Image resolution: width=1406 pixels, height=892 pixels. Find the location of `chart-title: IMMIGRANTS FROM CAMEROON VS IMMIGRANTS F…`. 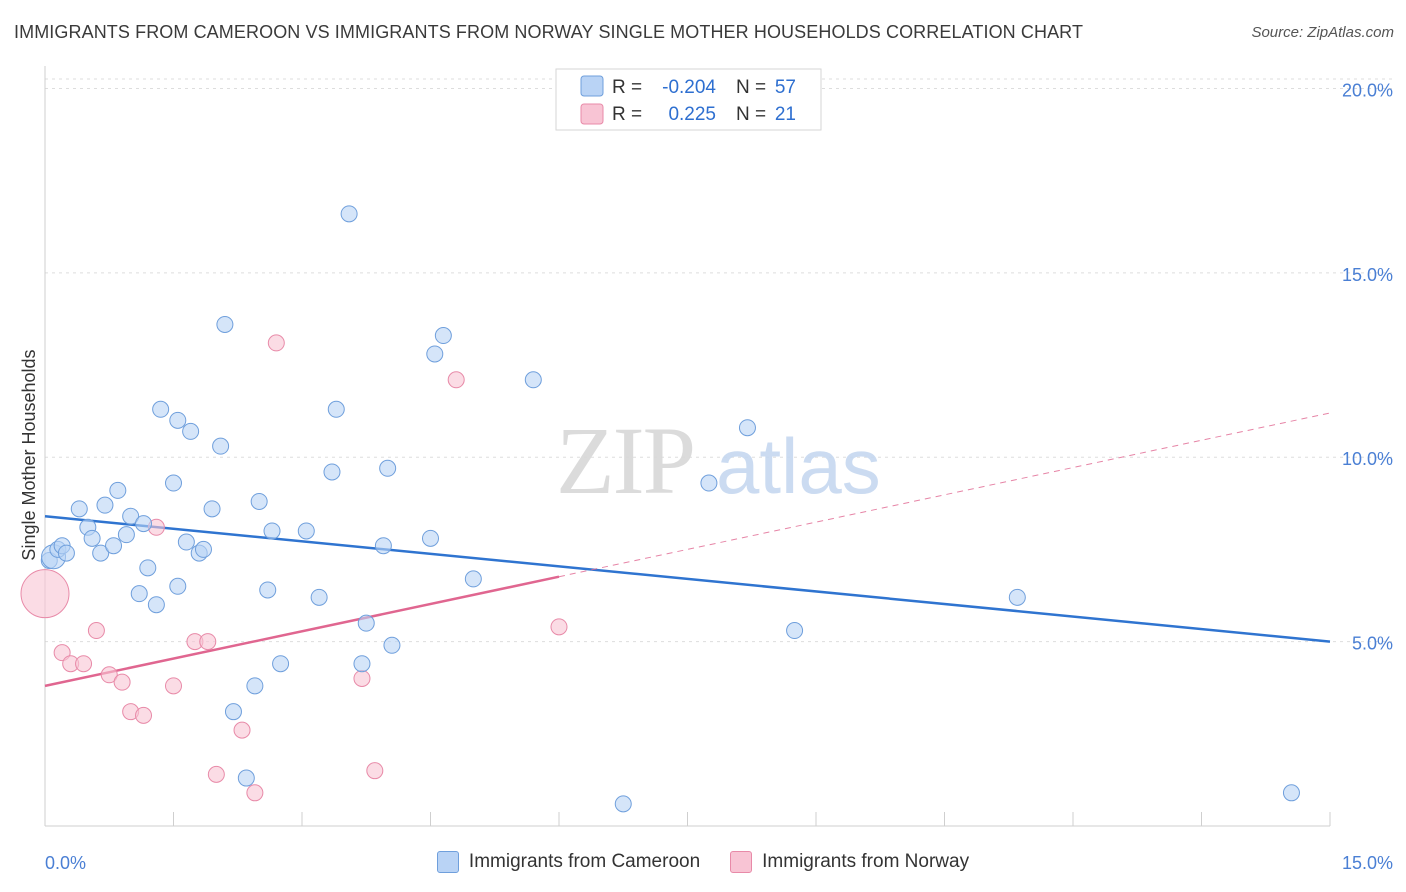

chart-title: IMMIGRANTS FROM CAMEROON VS IMMIGRANTS F… is located at coordinates (549, 32).